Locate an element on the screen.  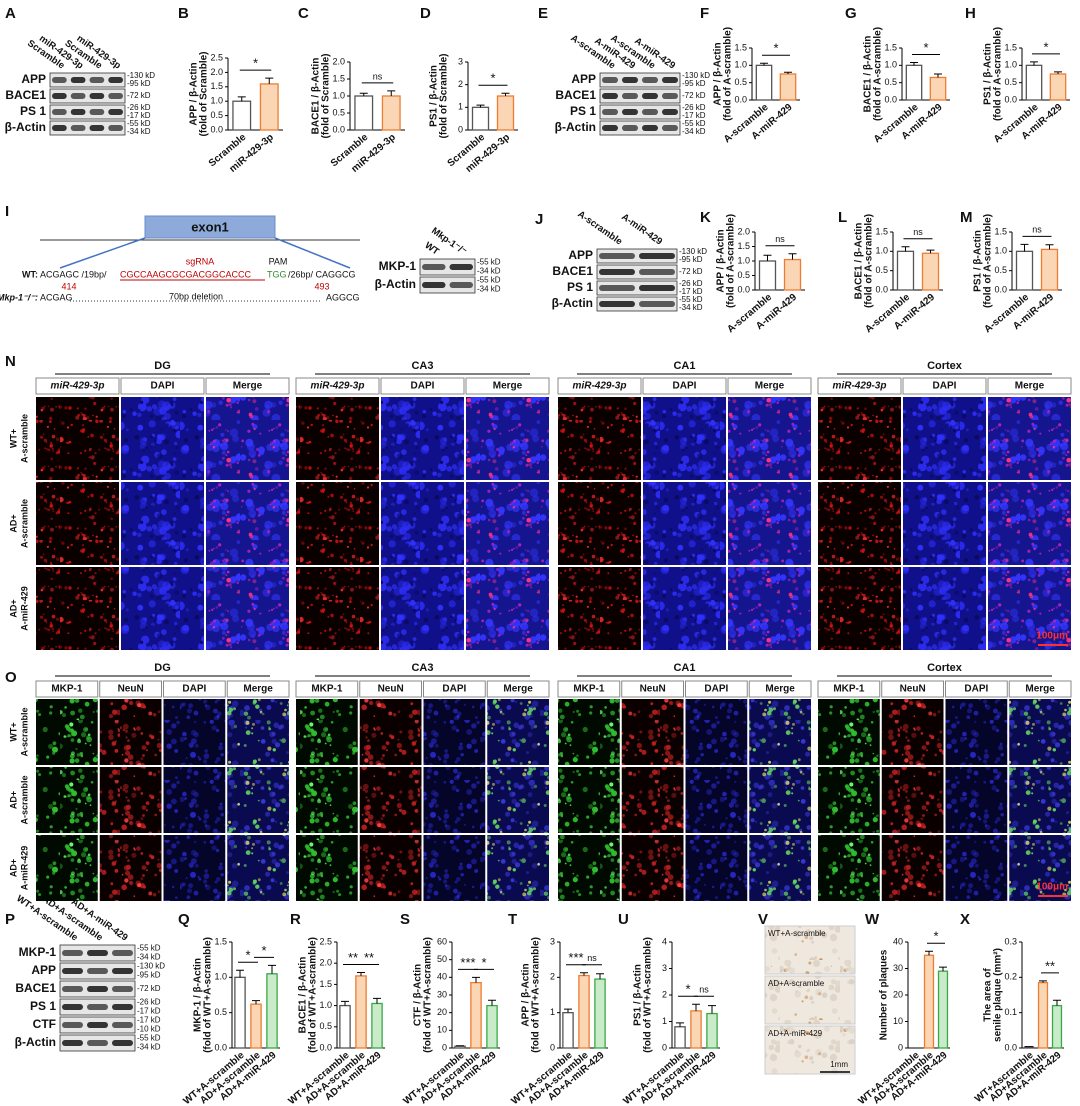
seq-target: CGCCAAGCGCGACGGCACCC is located at coordinates (186, 274).